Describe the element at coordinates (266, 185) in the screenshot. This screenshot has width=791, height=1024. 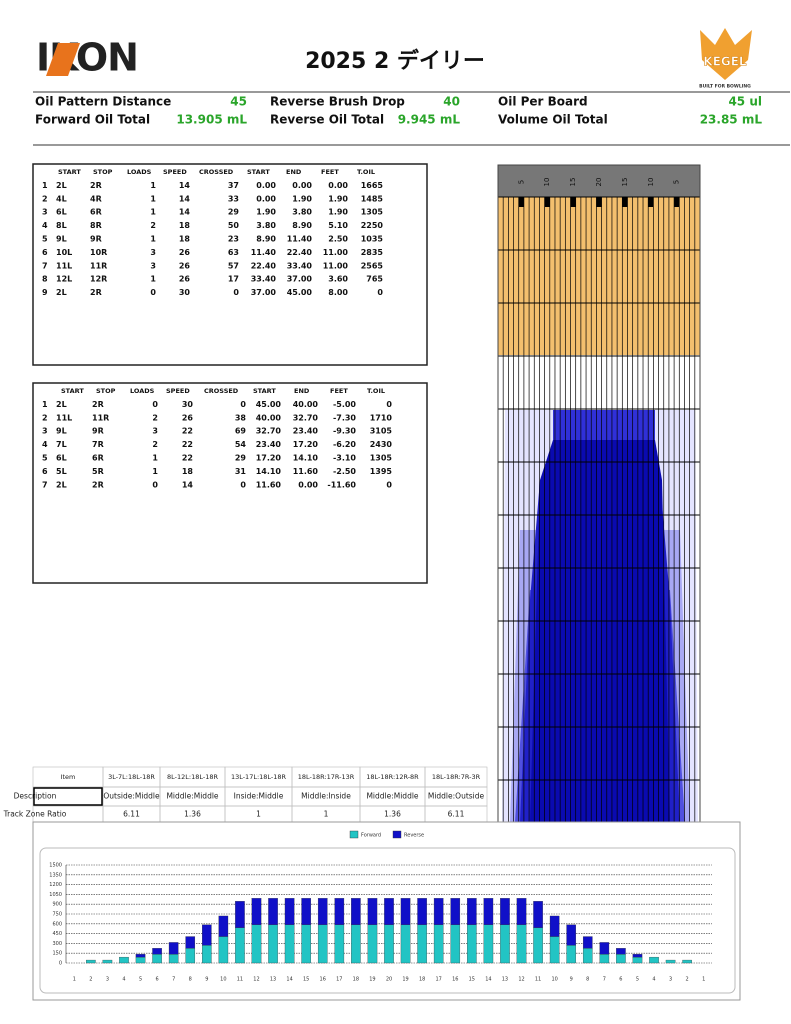
I see `table-cell: 0.00` at that location.